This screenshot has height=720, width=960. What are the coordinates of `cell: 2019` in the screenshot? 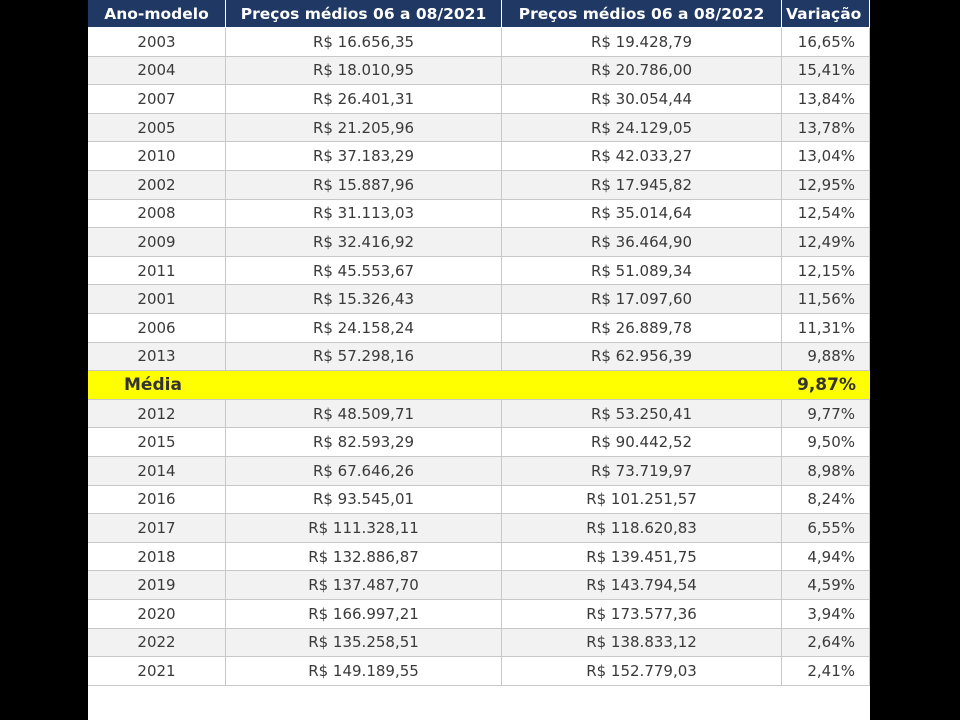 It's located at (157, 585).